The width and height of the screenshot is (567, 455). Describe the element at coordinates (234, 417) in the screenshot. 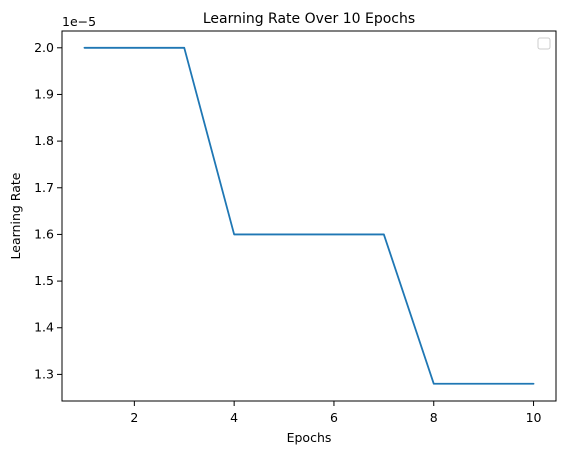

I see `x-tick-label: 4` at that location.